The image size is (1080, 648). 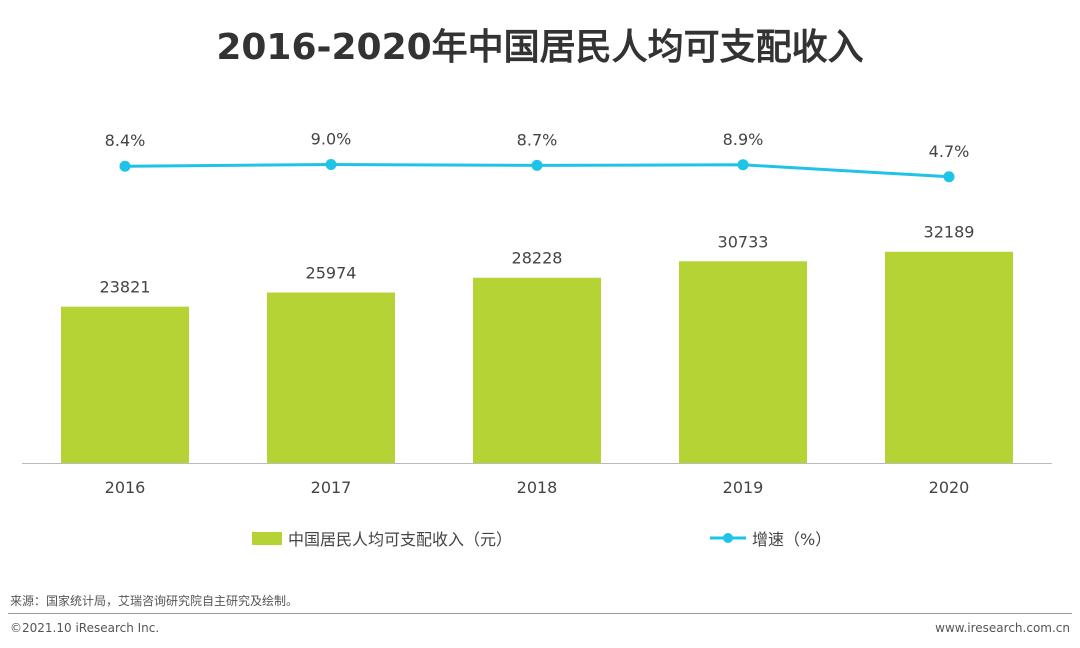 I want to click on x-tick-label-2020: 2020, so click(x=949, y=487).